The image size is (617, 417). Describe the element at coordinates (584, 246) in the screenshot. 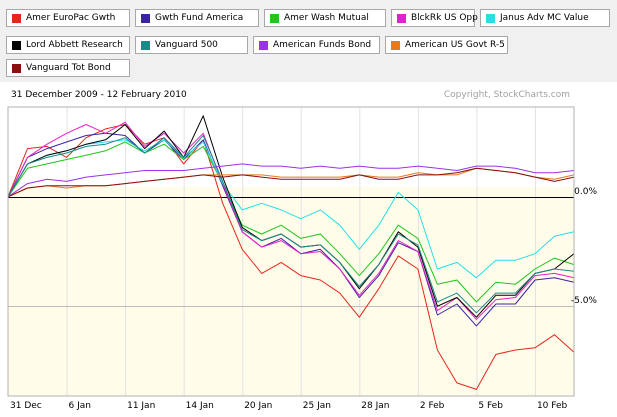

I see `y-tick-labels: 0.0% -5.0%` at that location.